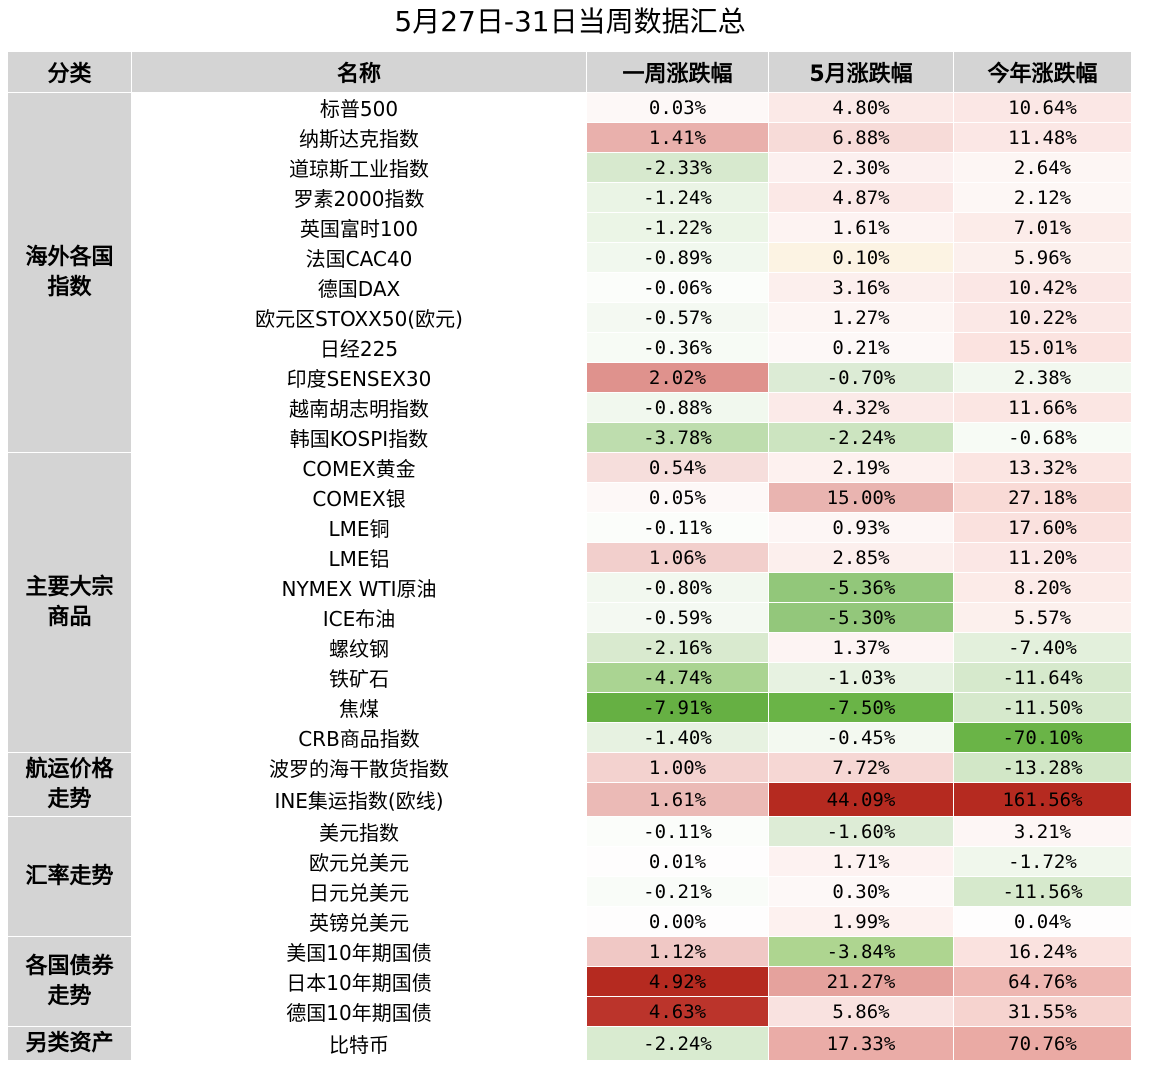 This screenshot has height=1090, width=1156. Describe the element at coordinates (359, 197) in the screenshot. I see `name-cell: 罗素2000指数` at that location.